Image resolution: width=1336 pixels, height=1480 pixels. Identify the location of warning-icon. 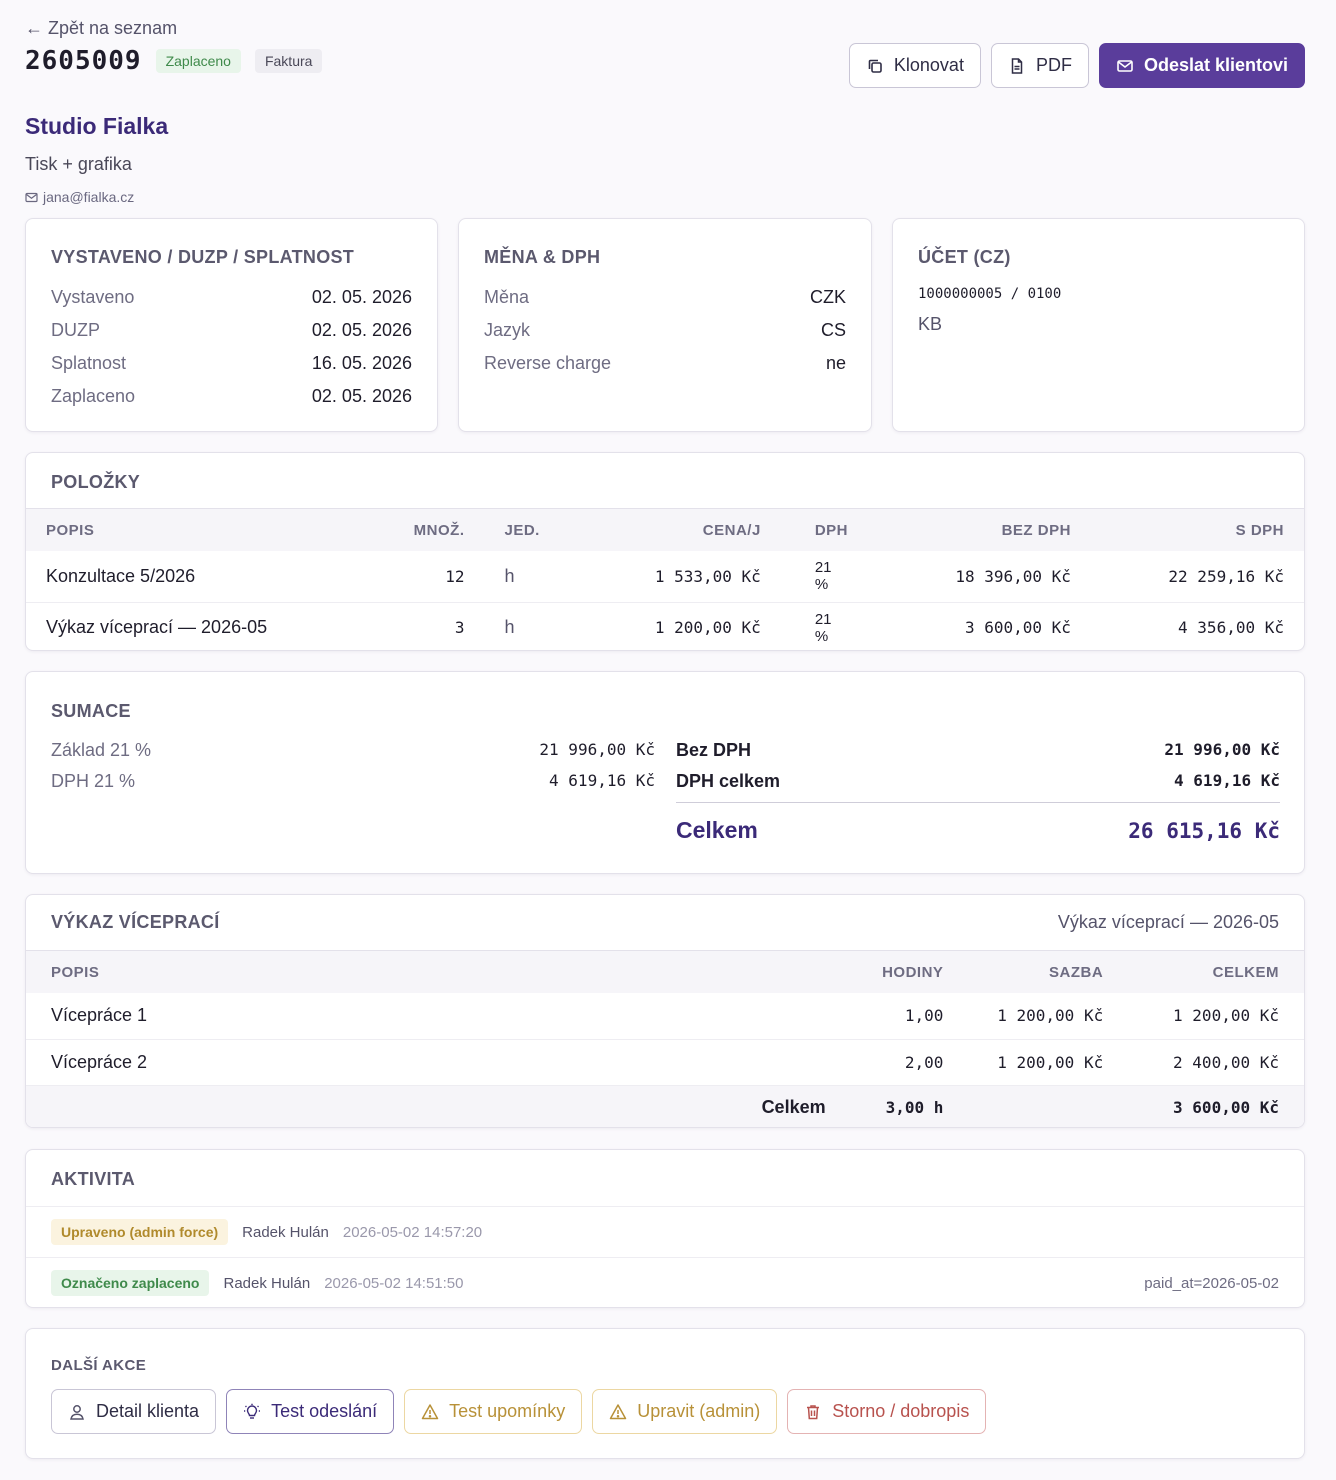
(430, 1412).